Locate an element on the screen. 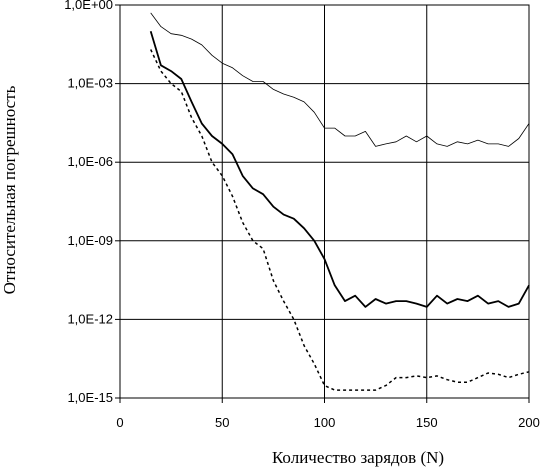 This screenshot has height=467, width=542. x-tick-label: 100 is located at coordinates (325, 422).